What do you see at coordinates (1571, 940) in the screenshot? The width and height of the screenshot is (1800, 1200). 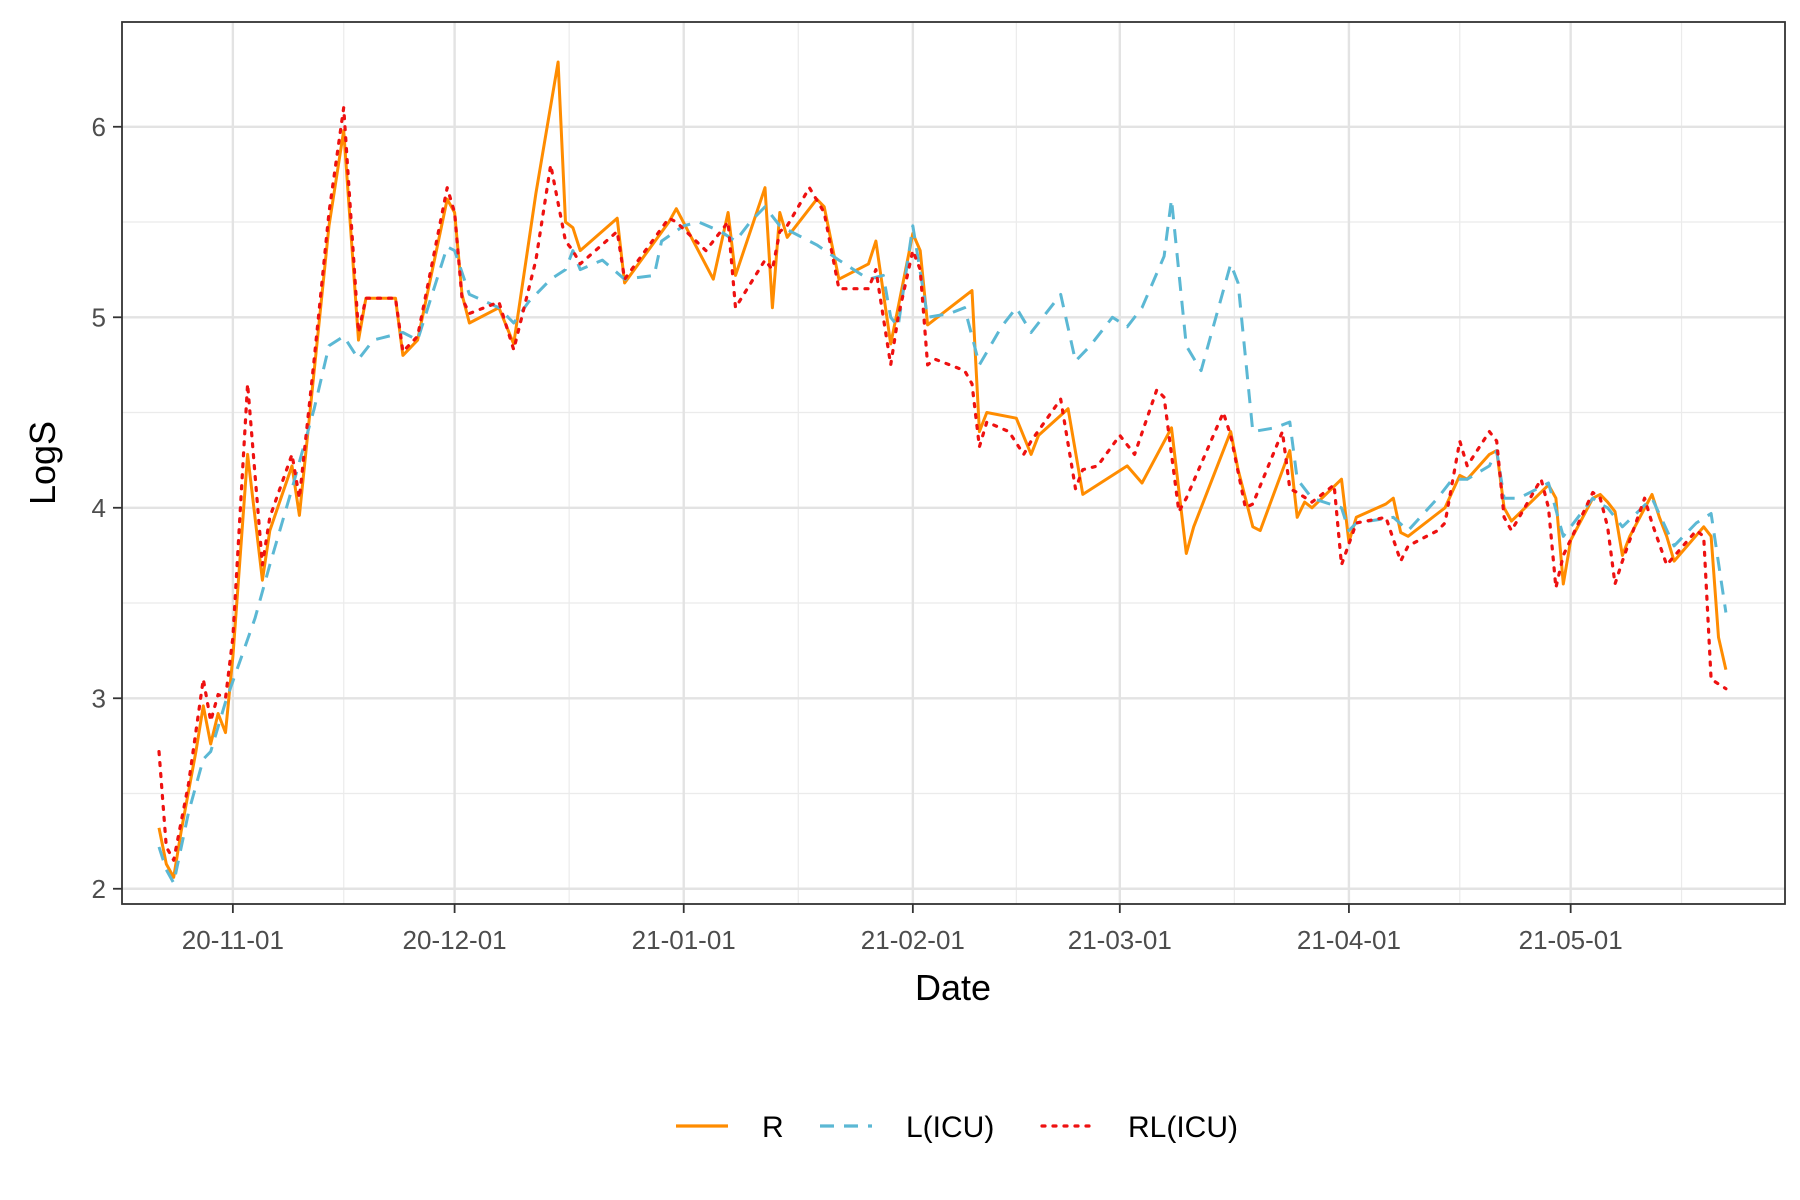 I see `x-tick-label: 21-05-01` at bounding box center [1571, 940].